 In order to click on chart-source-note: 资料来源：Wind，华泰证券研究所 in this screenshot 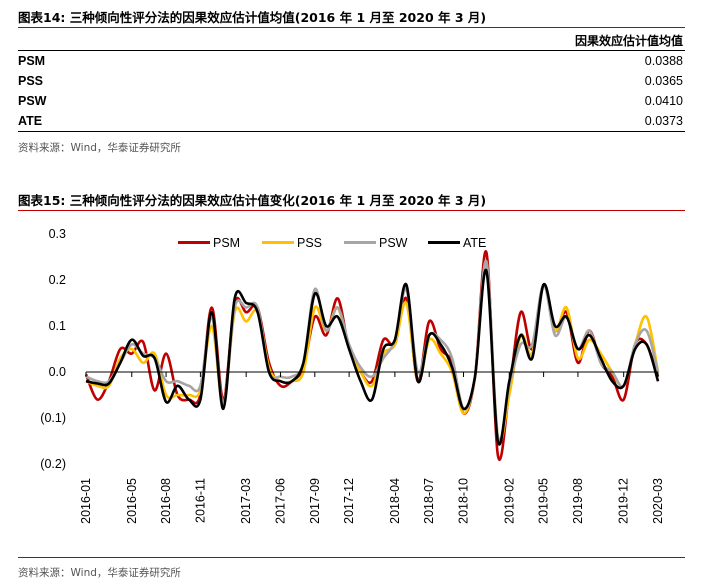, I will do `click(99, 573)`.